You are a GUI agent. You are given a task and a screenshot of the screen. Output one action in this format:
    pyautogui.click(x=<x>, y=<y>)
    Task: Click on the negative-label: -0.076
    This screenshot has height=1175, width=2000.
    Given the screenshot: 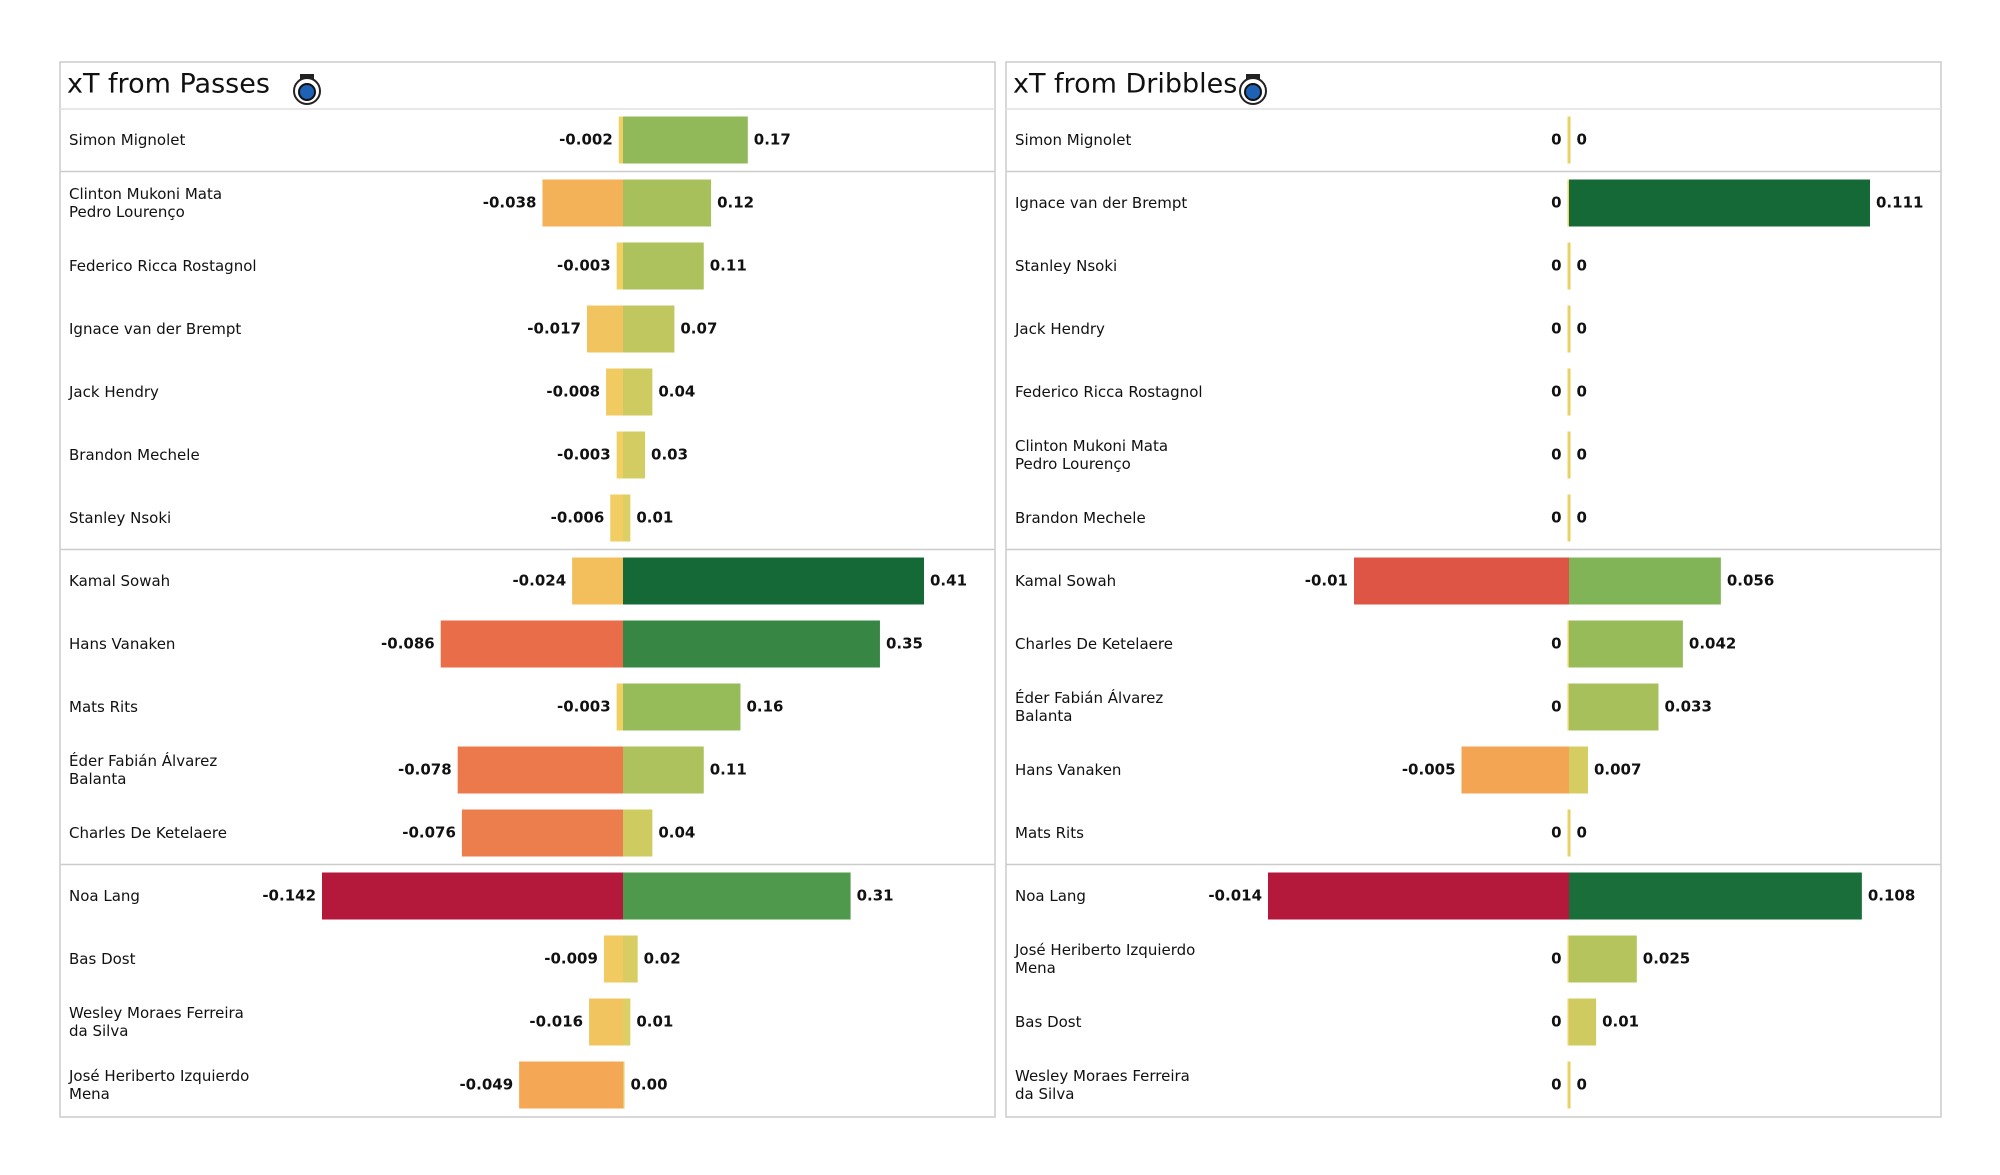 What is the action you would take?
    pyautogui.click(x=429, y=833)
    